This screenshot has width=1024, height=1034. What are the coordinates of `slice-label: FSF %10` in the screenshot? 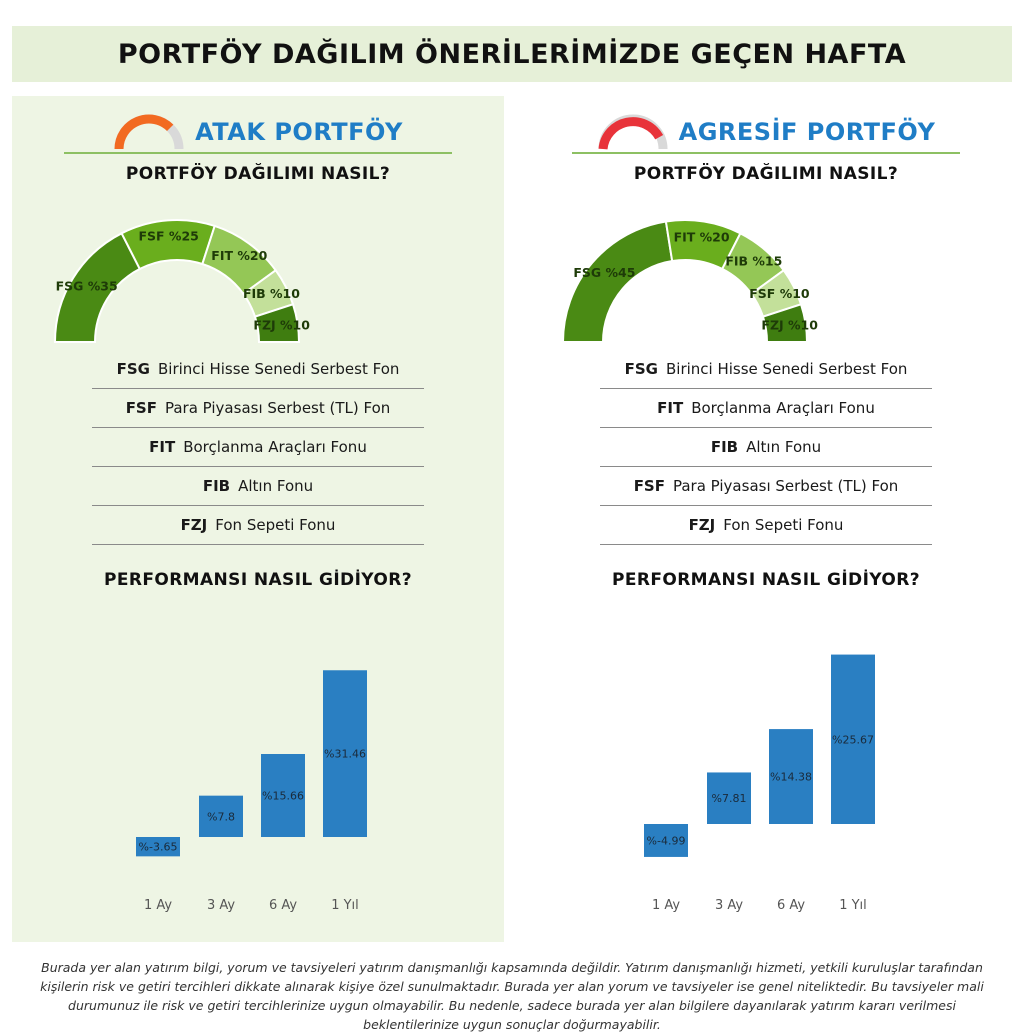 It's located at (779, 293).